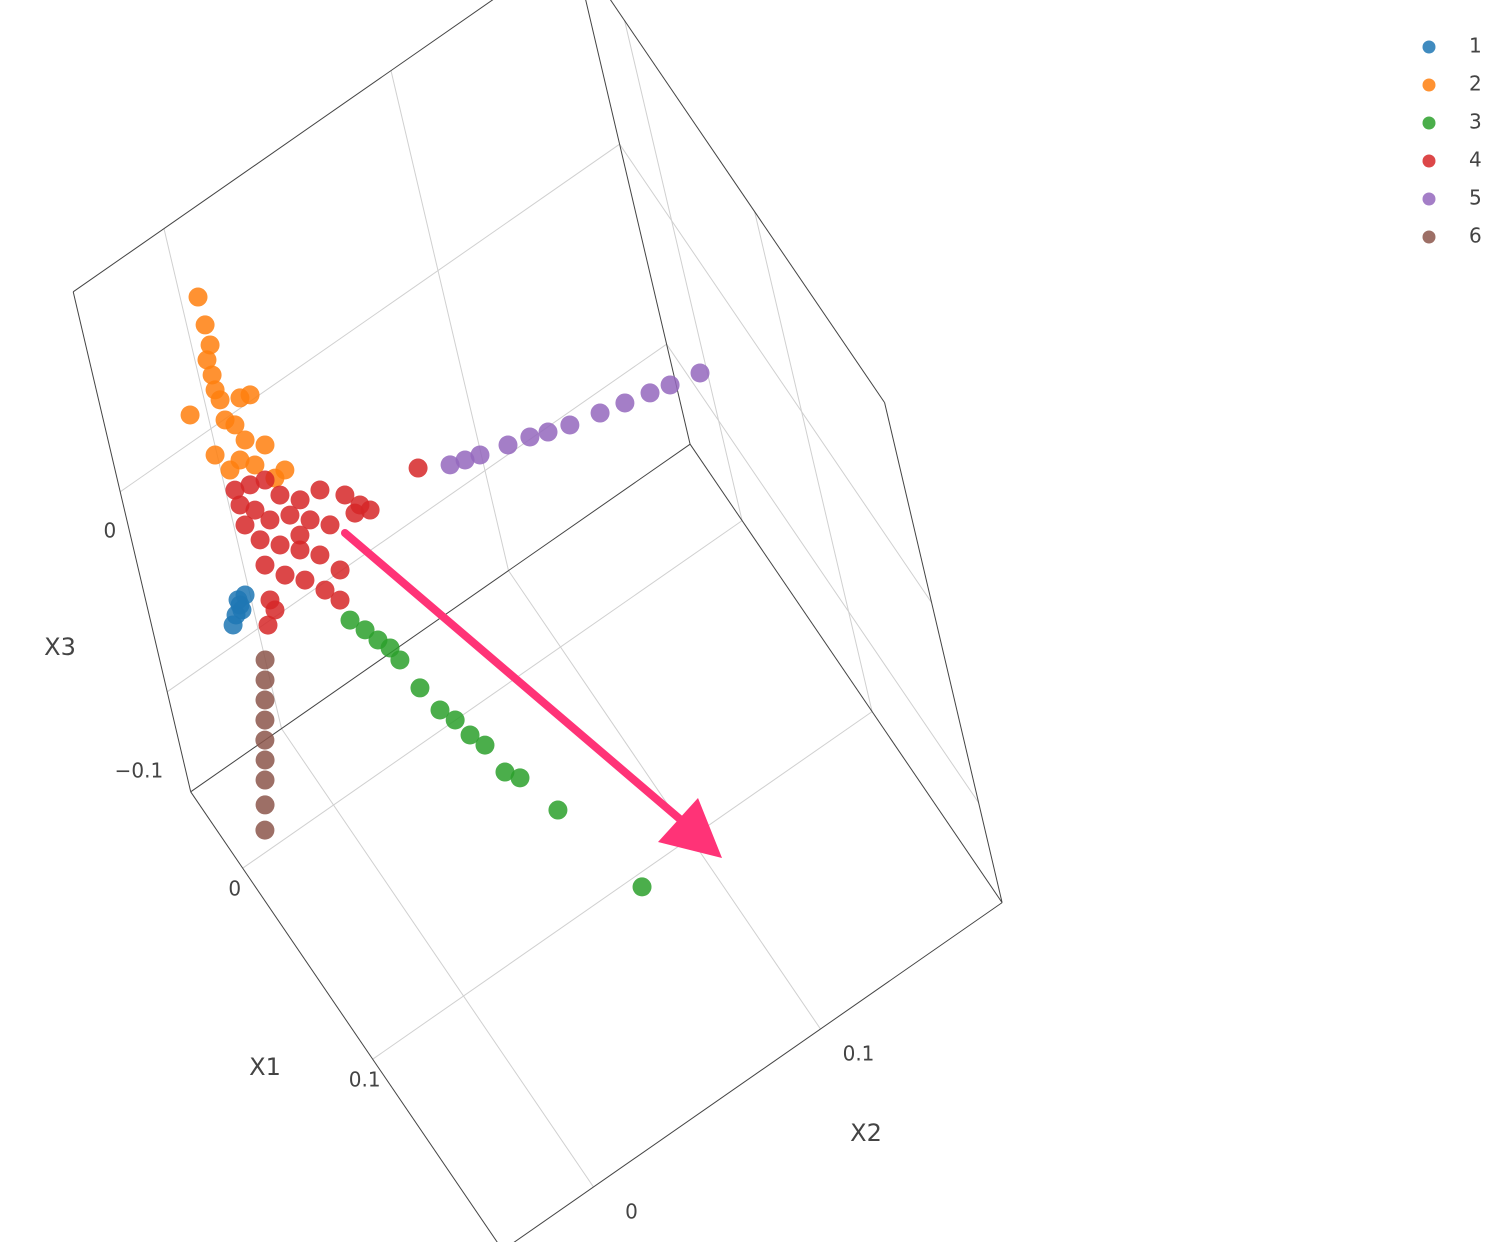 The width and height of the screenshot is (1498, 1242). What do you see at coordinates (1475, 198) in the screenshot?
I see `legend-label: 5` at bounding box center [1475, 198].